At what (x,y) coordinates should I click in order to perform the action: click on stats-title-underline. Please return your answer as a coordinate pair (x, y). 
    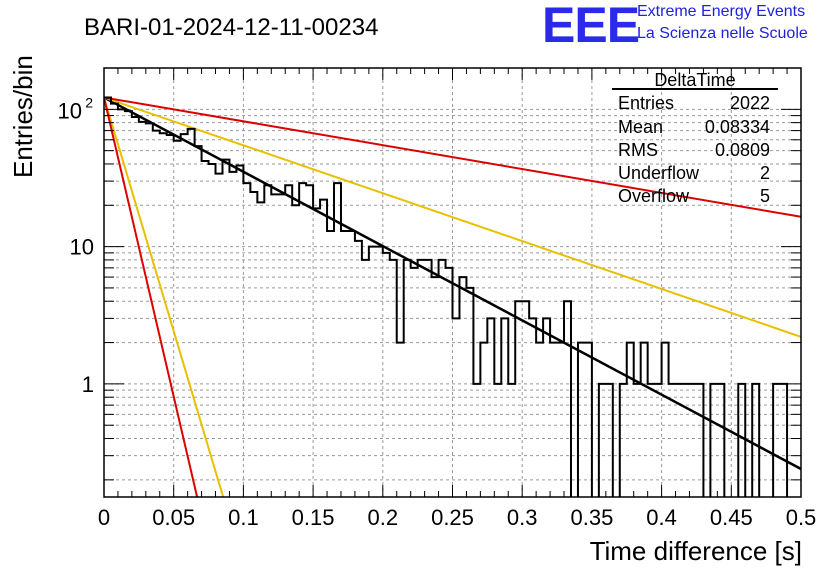
    Looking at the image, I should click on (695, 89).